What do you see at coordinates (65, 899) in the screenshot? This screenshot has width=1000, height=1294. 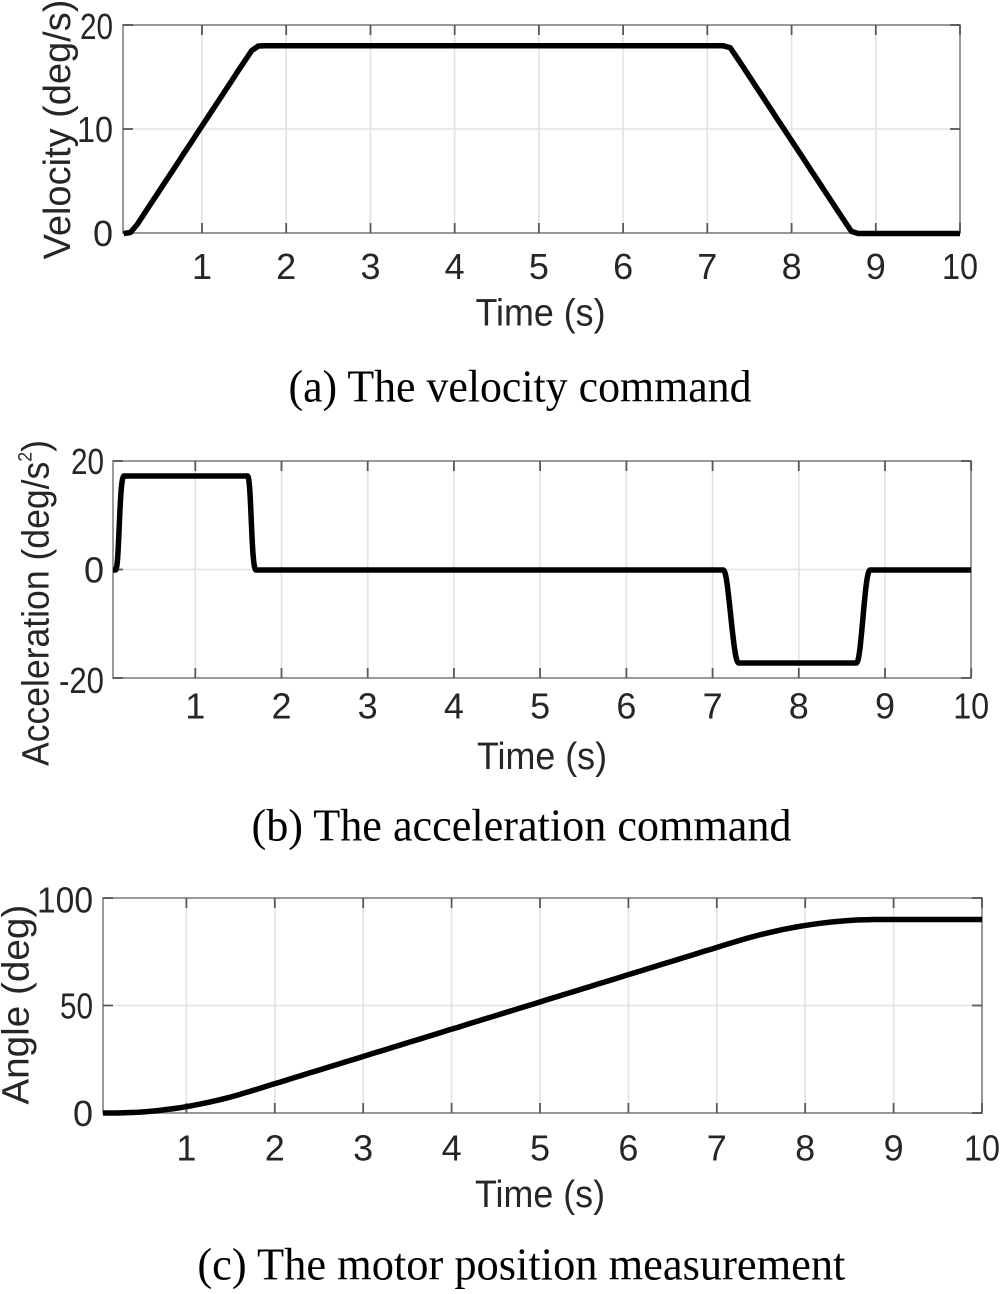 I see `svg-text: 100` at bounding box center [65, 899].